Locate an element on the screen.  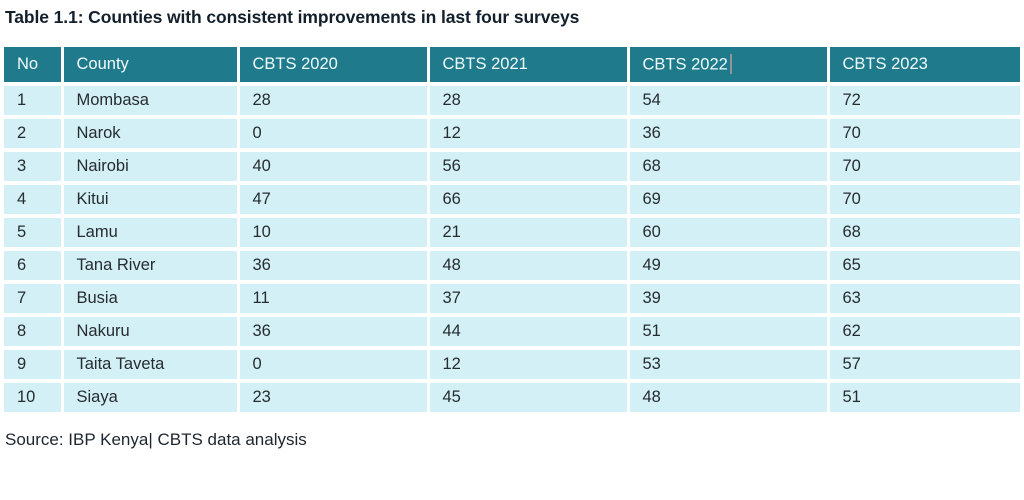
column-header-cbts-2020: CBTS 2020 is located at coordinates (334, 66).